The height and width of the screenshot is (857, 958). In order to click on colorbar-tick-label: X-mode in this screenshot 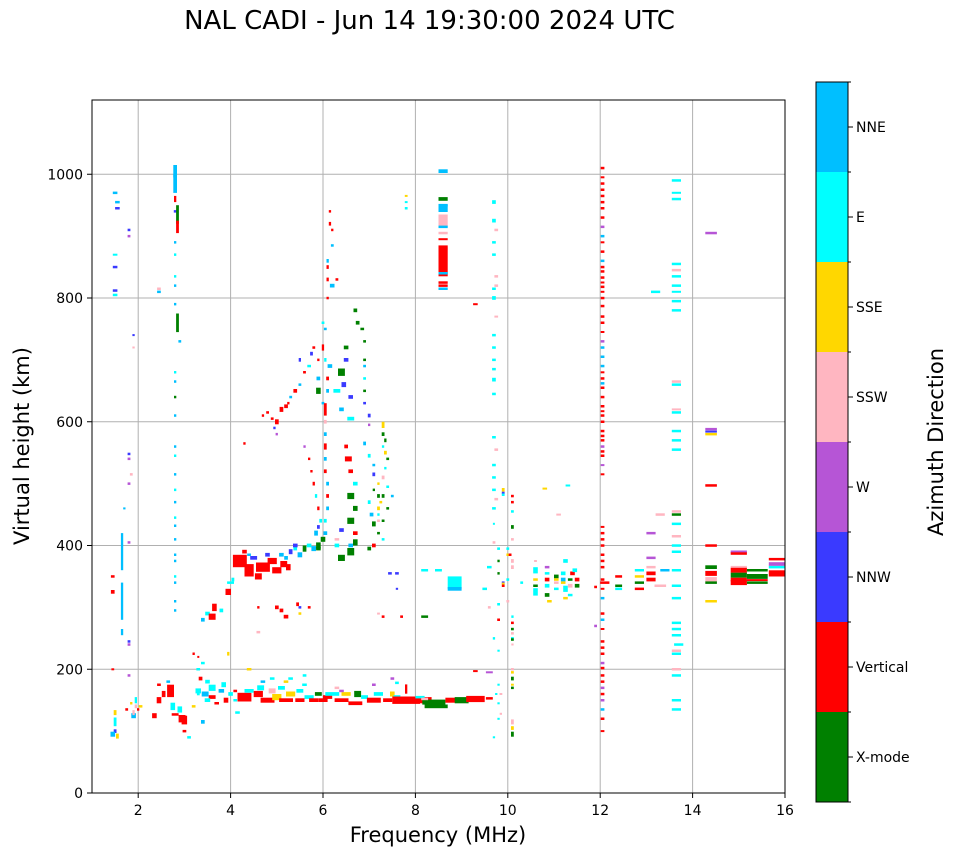, I will do `click(883, 758)`.